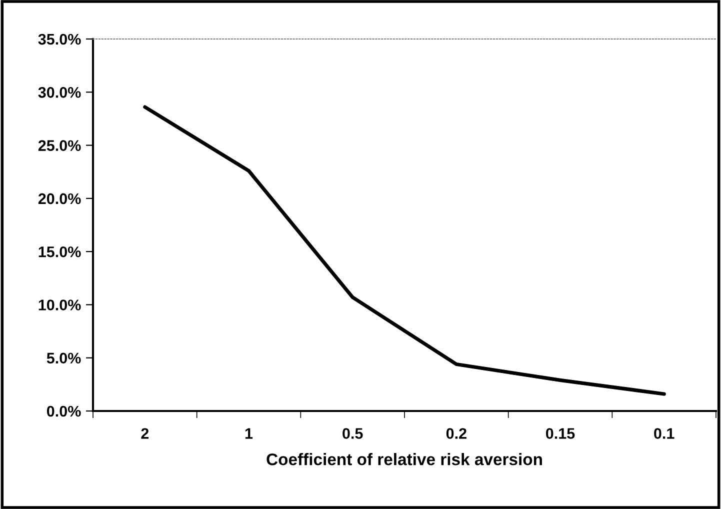 The image size is (721, 509). Describe the element at coordinates (560, 433) in the screenshot. I see `x-tick-label: 0.15` at that location.